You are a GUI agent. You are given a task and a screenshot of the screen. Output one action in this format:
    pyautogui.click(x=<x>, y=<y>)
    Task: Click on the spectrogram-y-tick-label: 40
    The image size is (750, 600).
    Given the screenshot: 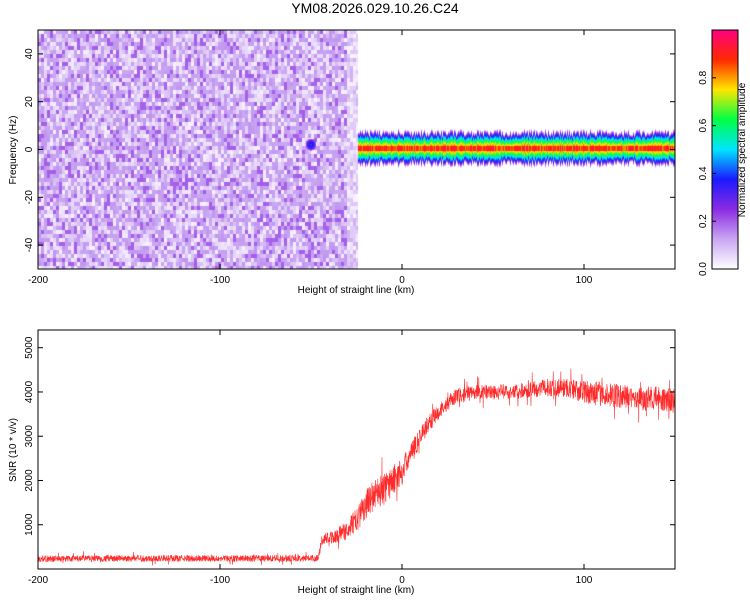 What is the action you would take?
    pyautogui.click(x=29, y=54)
    